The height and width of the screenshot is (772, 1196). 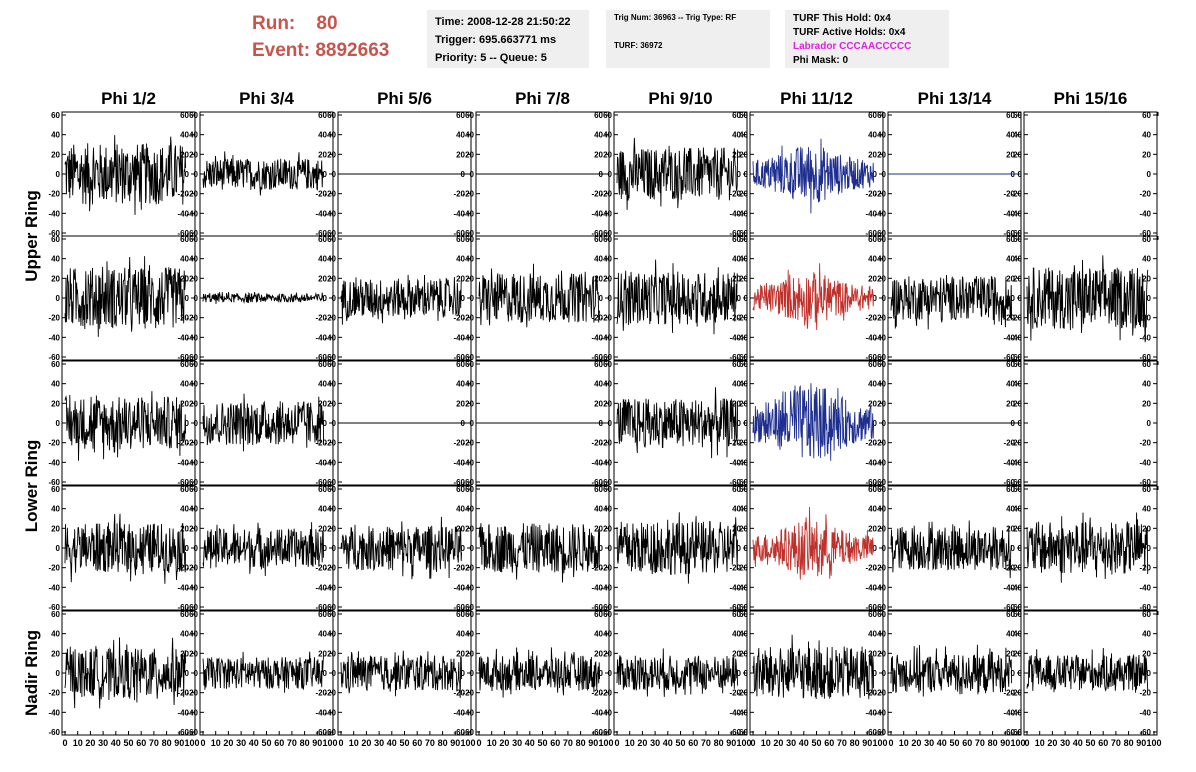 What do you see at coordinates (677, 423) in the screenshot?
I see `waveform-trace-r3-c5` at bounding box center [677, 423].